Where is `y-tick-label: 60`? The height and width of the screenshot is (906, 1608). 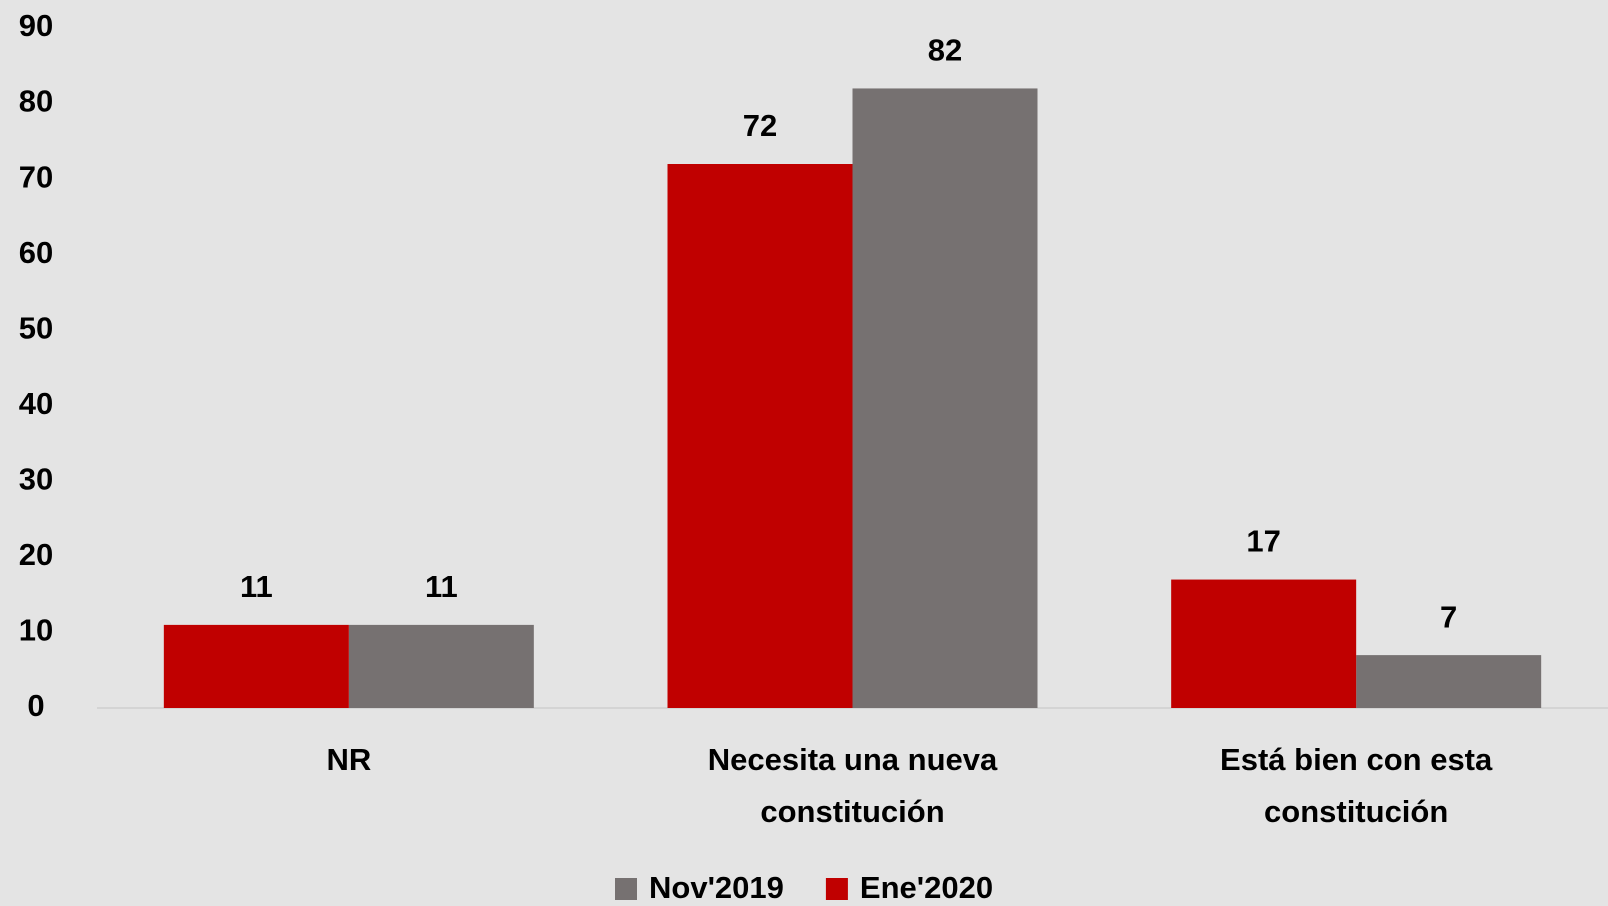 y-tick-label: 60 is located at coordinates (36, 252).